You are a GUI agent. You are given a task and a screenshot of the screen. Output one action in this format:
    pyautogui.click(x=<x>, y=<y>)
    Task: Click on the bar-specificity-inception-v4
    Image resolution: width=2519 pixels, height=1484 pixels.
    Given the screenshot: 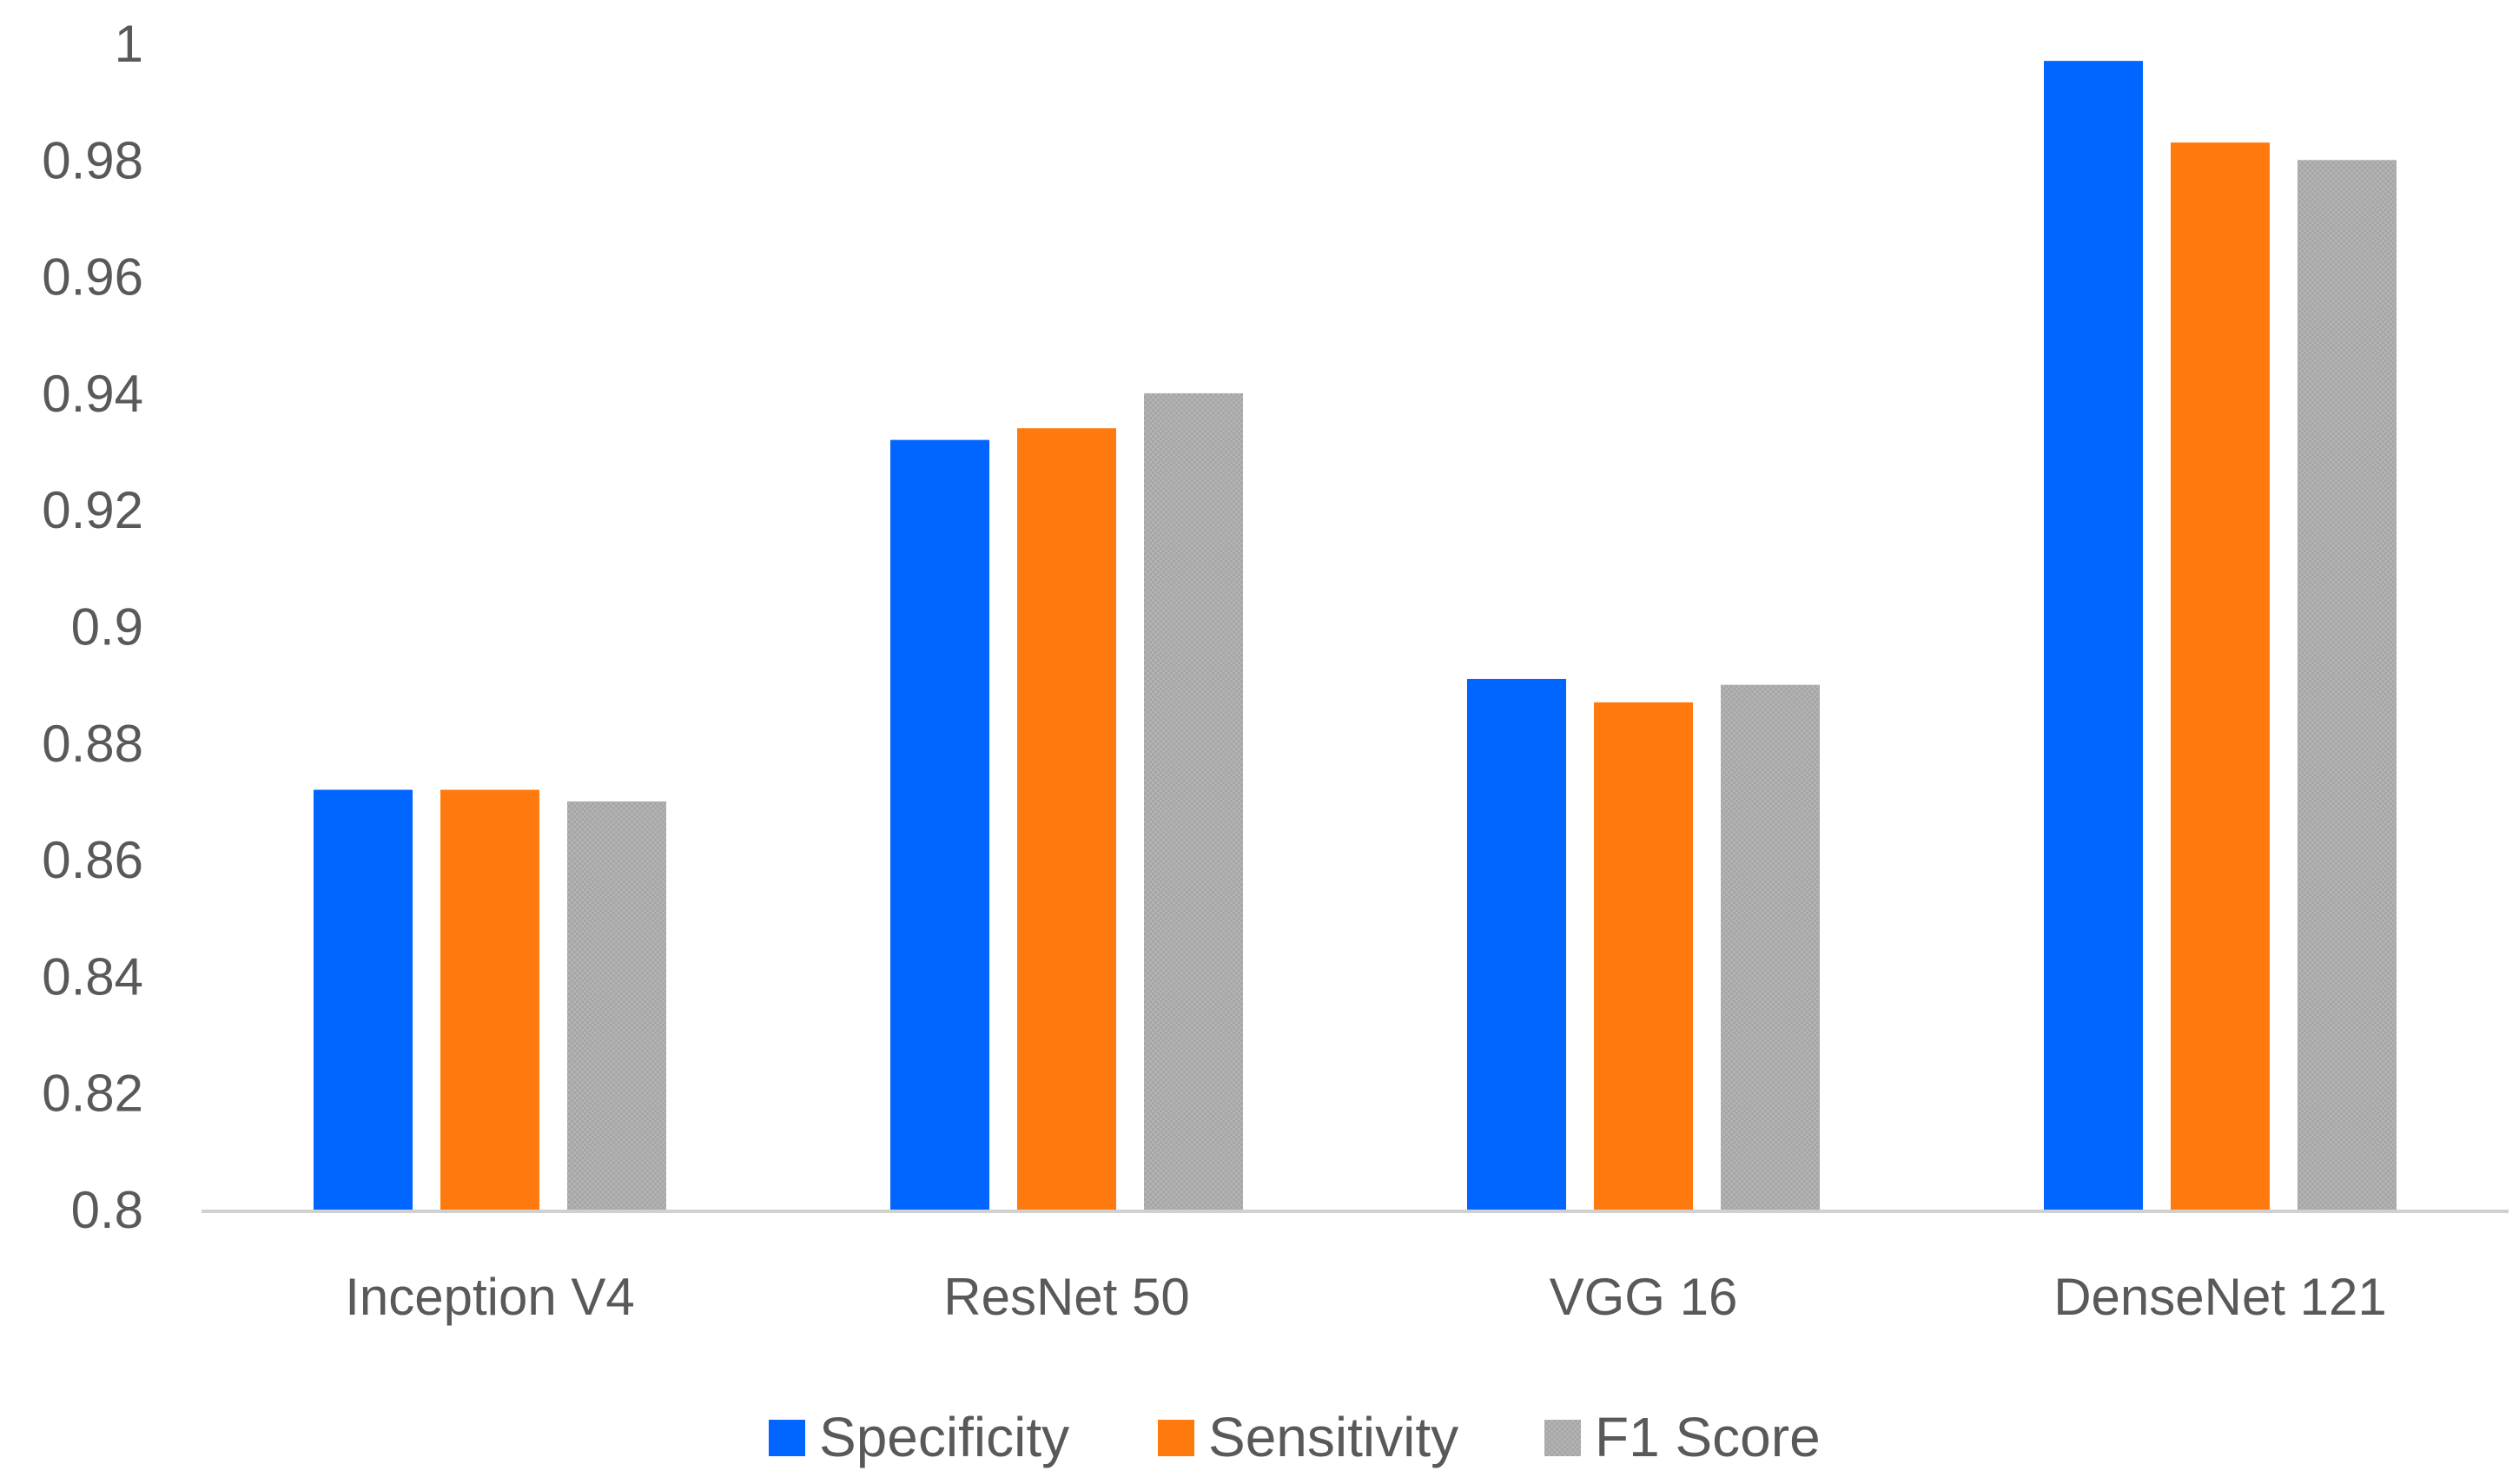 What is the action you would take?
    pyautogui.click(x=363, y=999)
    